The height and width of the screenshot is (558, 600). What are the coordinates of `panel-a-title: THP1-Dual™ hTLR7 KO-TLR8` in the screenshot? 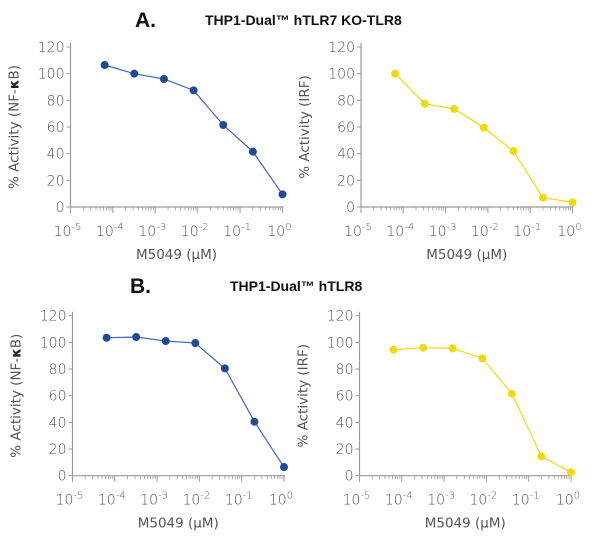 It's located at (303, 20).